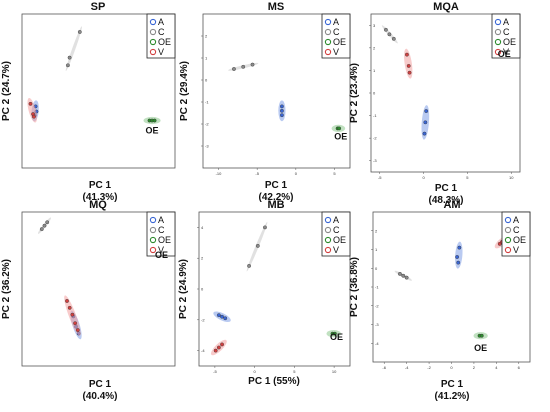  I want to click on y-tick-label: 3, so click(374, 25).